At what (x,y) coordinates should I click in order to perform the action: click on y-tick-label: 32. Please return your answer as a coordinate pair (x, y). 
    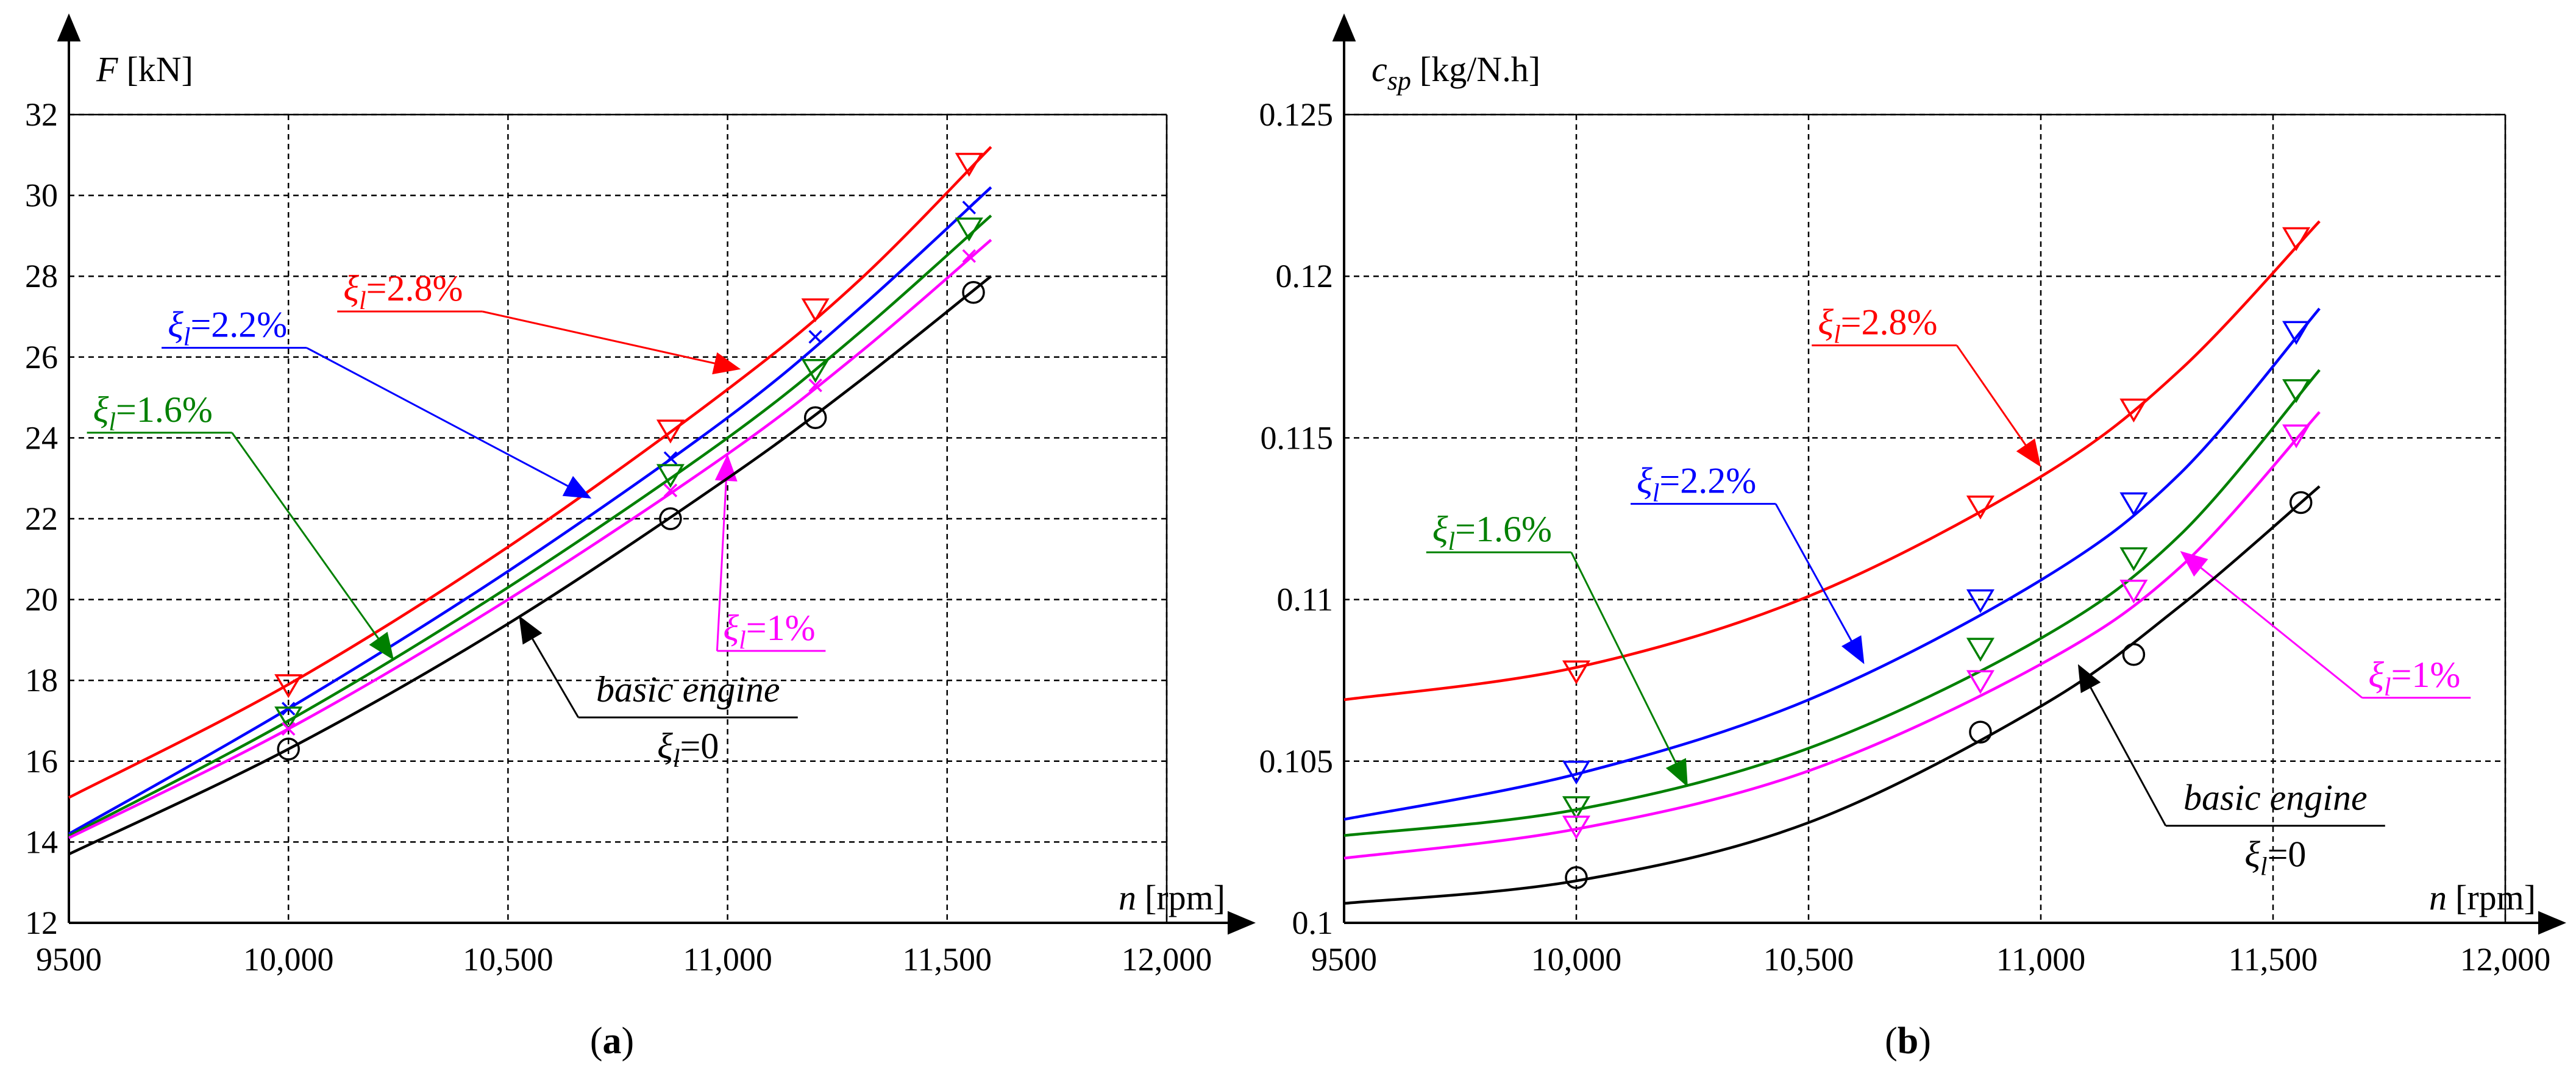
    Looking at the image, I should click on (41, 114).